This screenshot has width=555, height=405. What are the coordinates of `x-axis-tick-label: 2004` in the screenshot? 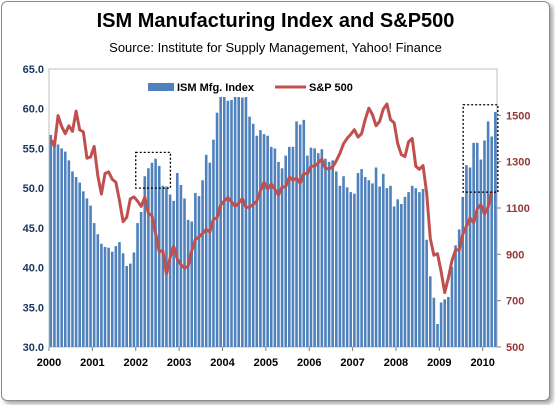 It's located at (222, 363).